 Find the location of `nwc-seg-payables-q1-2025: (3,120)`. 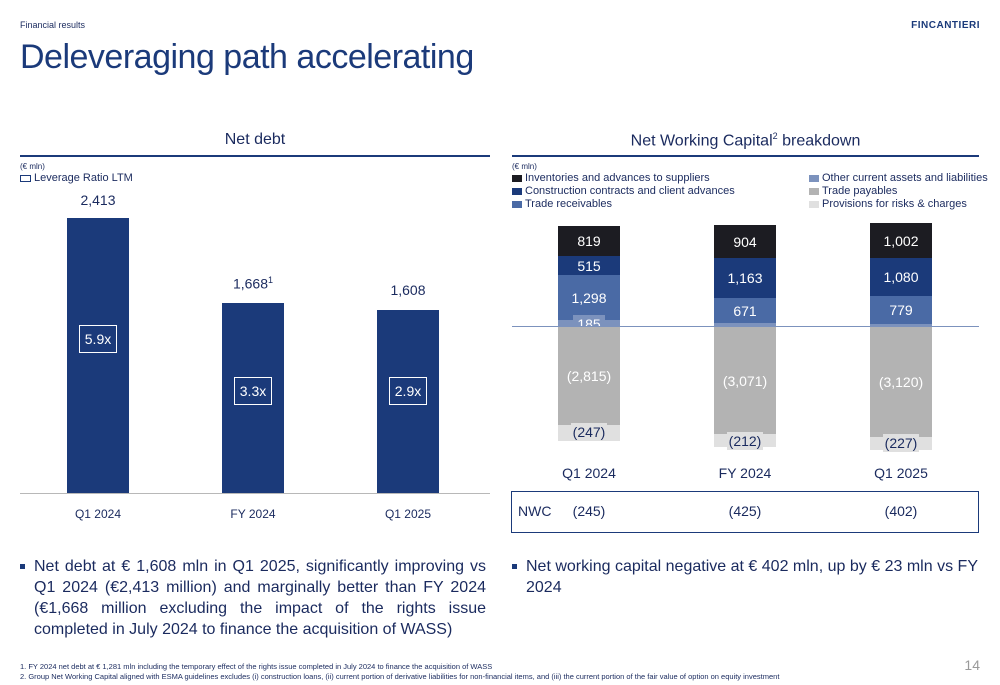

nwc-seg-payables-q1-2025: (3,120) is located at coordinates (901, 382).